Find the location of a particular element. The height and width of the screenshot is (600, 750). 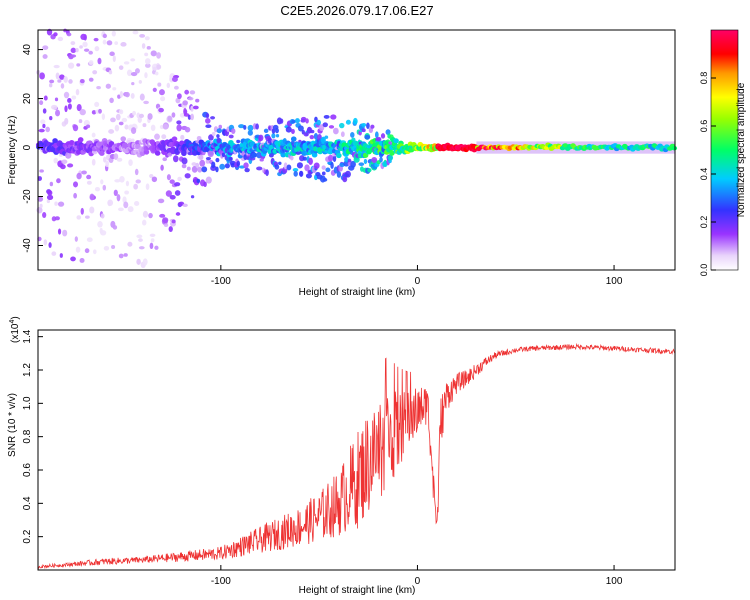

snr-y-tick-label: 1.4 is located at coordinates (27, 336).